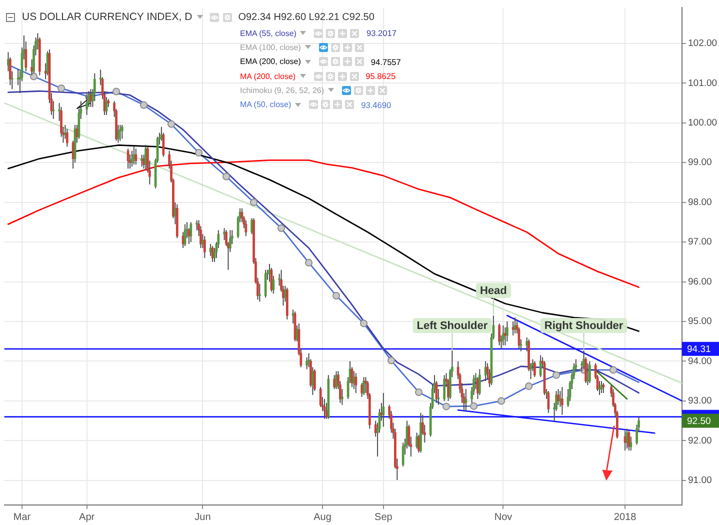 The height and width of the screenshot is (525, 719). Describe the element at coordinates (107, 17) in the screenshot. I see `chart-title: US DOLLAR CURRENCY INDEX, D` at that location.